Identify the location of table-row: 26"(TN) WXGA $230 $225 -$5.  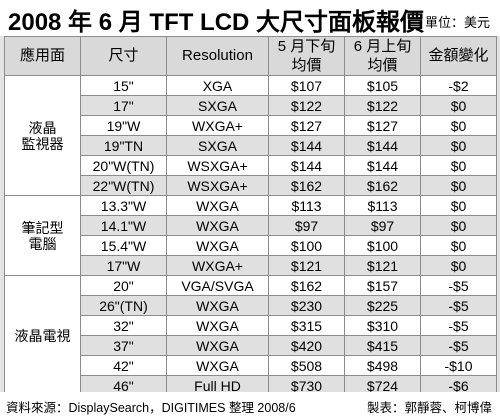
(251, 305).